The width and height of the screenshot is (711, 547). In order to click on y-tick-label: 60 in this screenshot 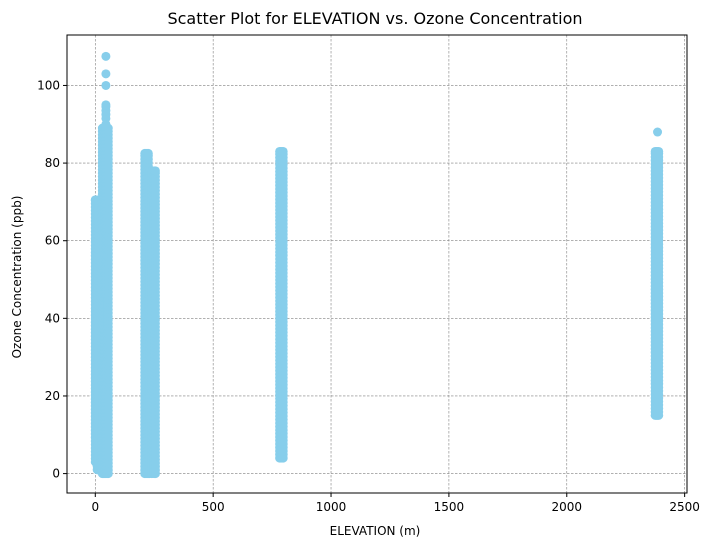, I will do `click(52, 241)`.